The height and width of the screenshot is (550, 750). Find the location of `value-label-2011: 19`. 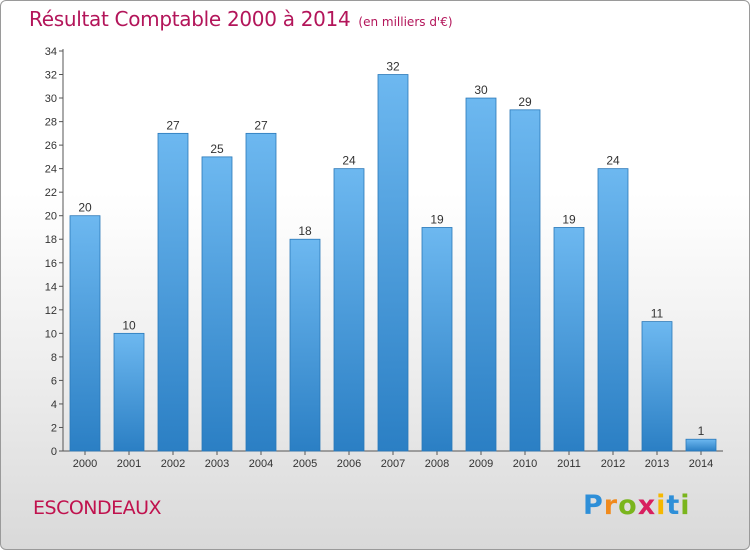

value-label-2011: 19 is located at coordinates (569, 219).